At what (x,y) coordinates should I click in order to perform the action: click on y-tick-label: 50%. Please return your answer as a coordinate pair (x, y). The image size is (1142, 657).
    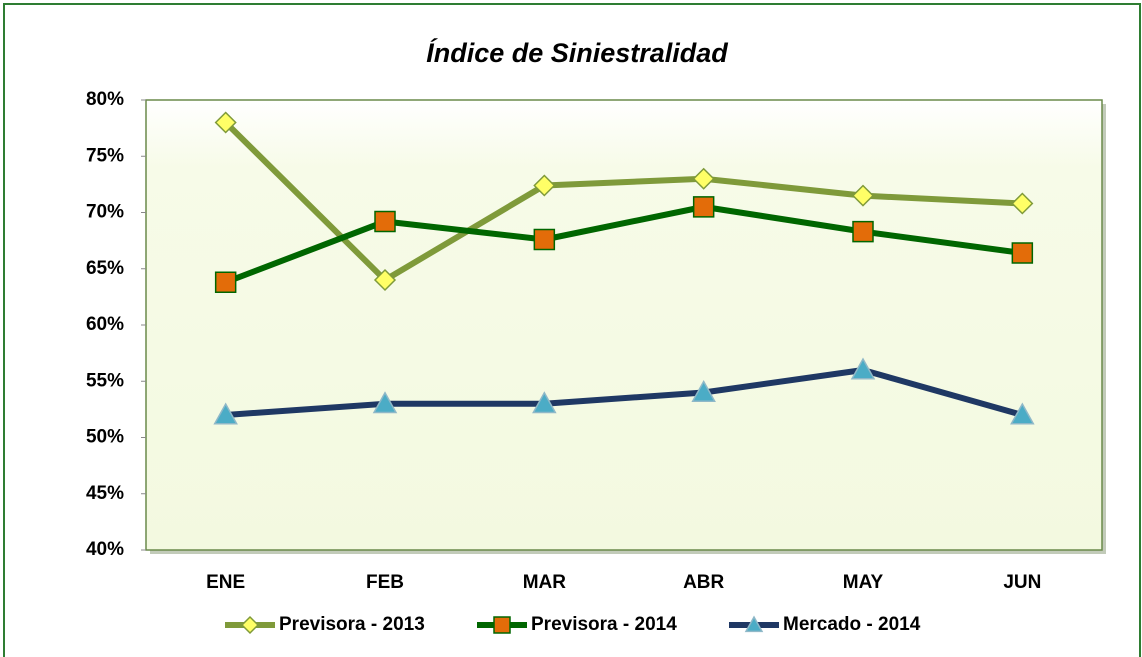
    Looking at the image, I should click on (105, 437).